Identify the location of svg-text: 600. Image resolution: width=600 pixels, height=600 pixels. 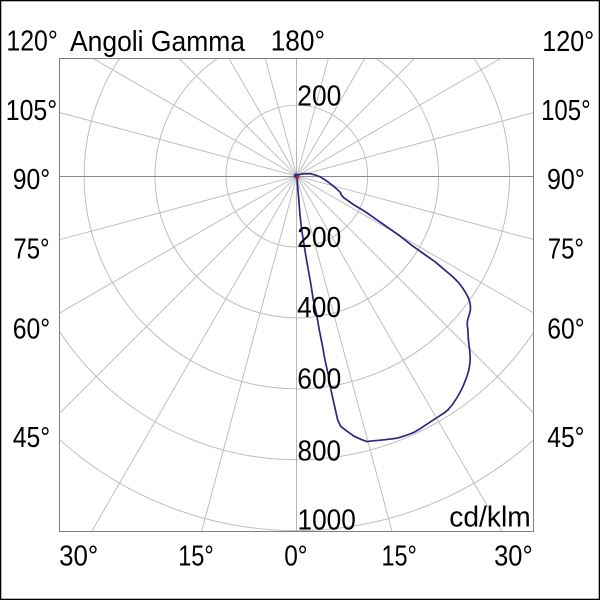
(319, 380).